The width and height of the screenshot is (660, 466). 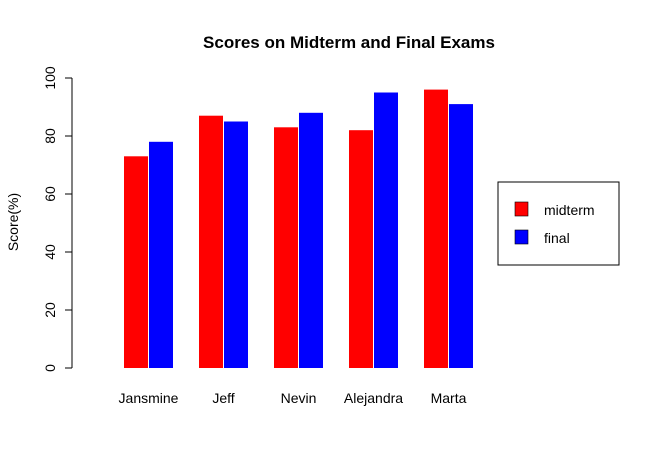 What do you see at coordinates (149, 398) in the screenshot?
I see `x-tick-label: Jansmine` at bounding box center [149, 398].